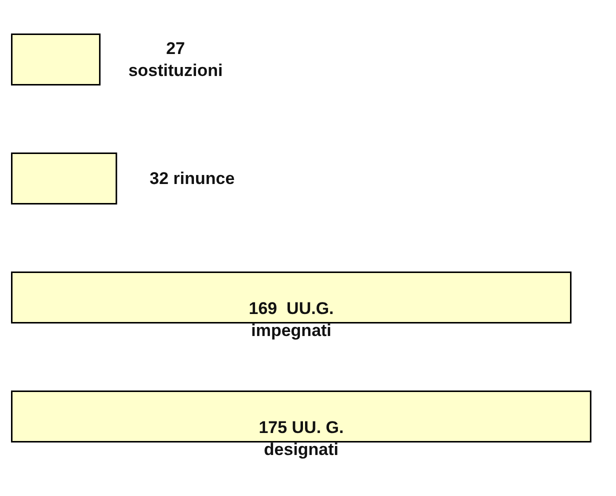 The height and width of the screenshot is (496, 616). I want to click on data-label: 169 UU.G. impegnati, so click(291, 319).